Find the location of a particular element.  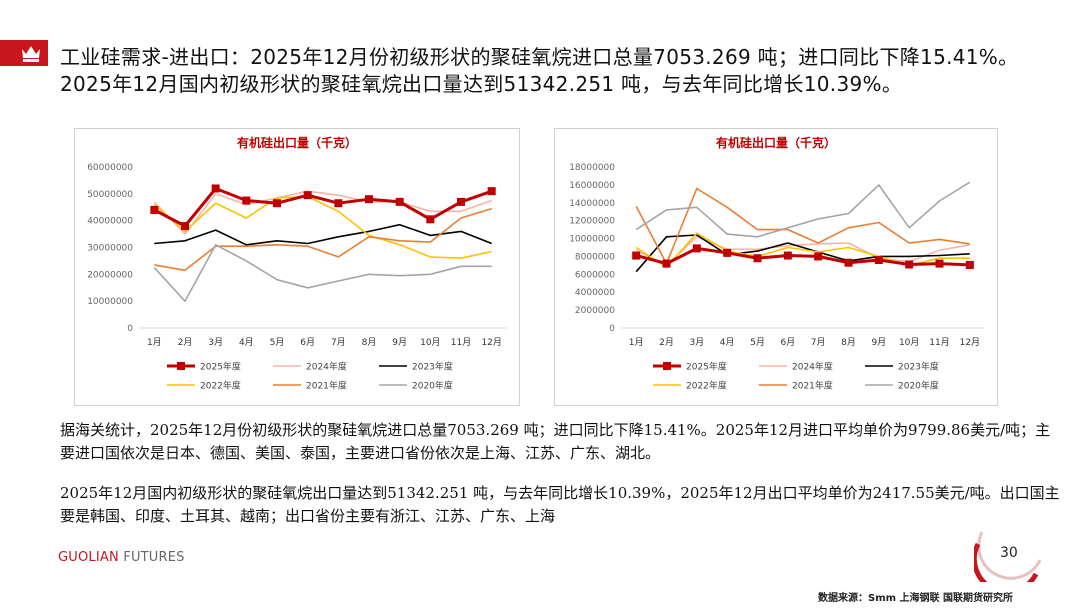

chart-1-legend-label: 2020年度 is located at coordinates (432, 386).